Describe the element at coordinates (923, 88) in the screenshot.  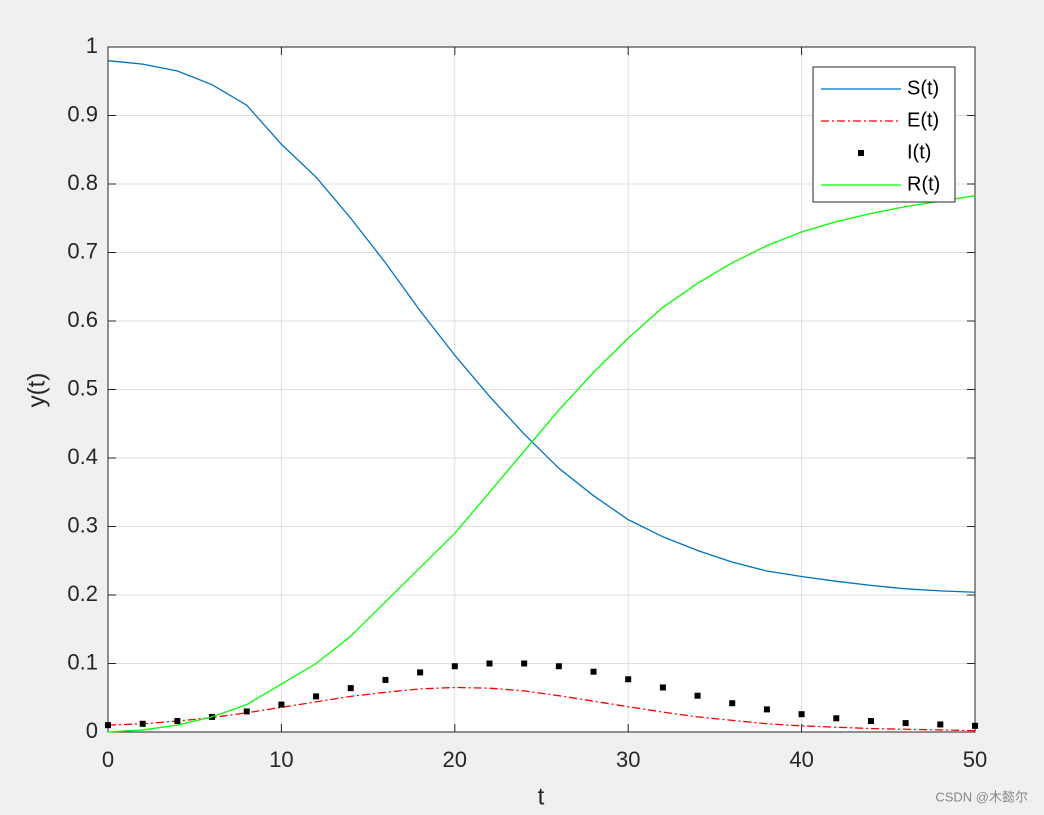
I see `legend-label: S(t)` at that location.